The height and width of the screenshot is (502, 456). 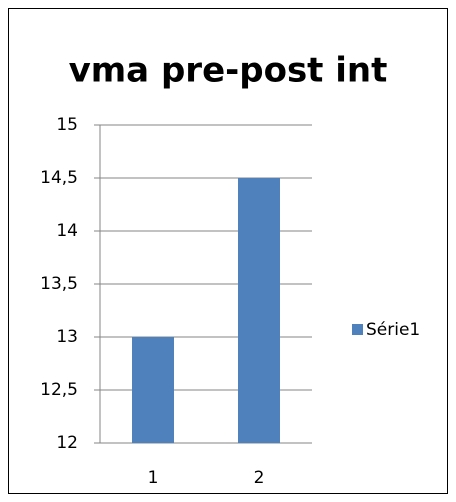 I want to click on legend-label: Série1, so click(x=393, y=330).